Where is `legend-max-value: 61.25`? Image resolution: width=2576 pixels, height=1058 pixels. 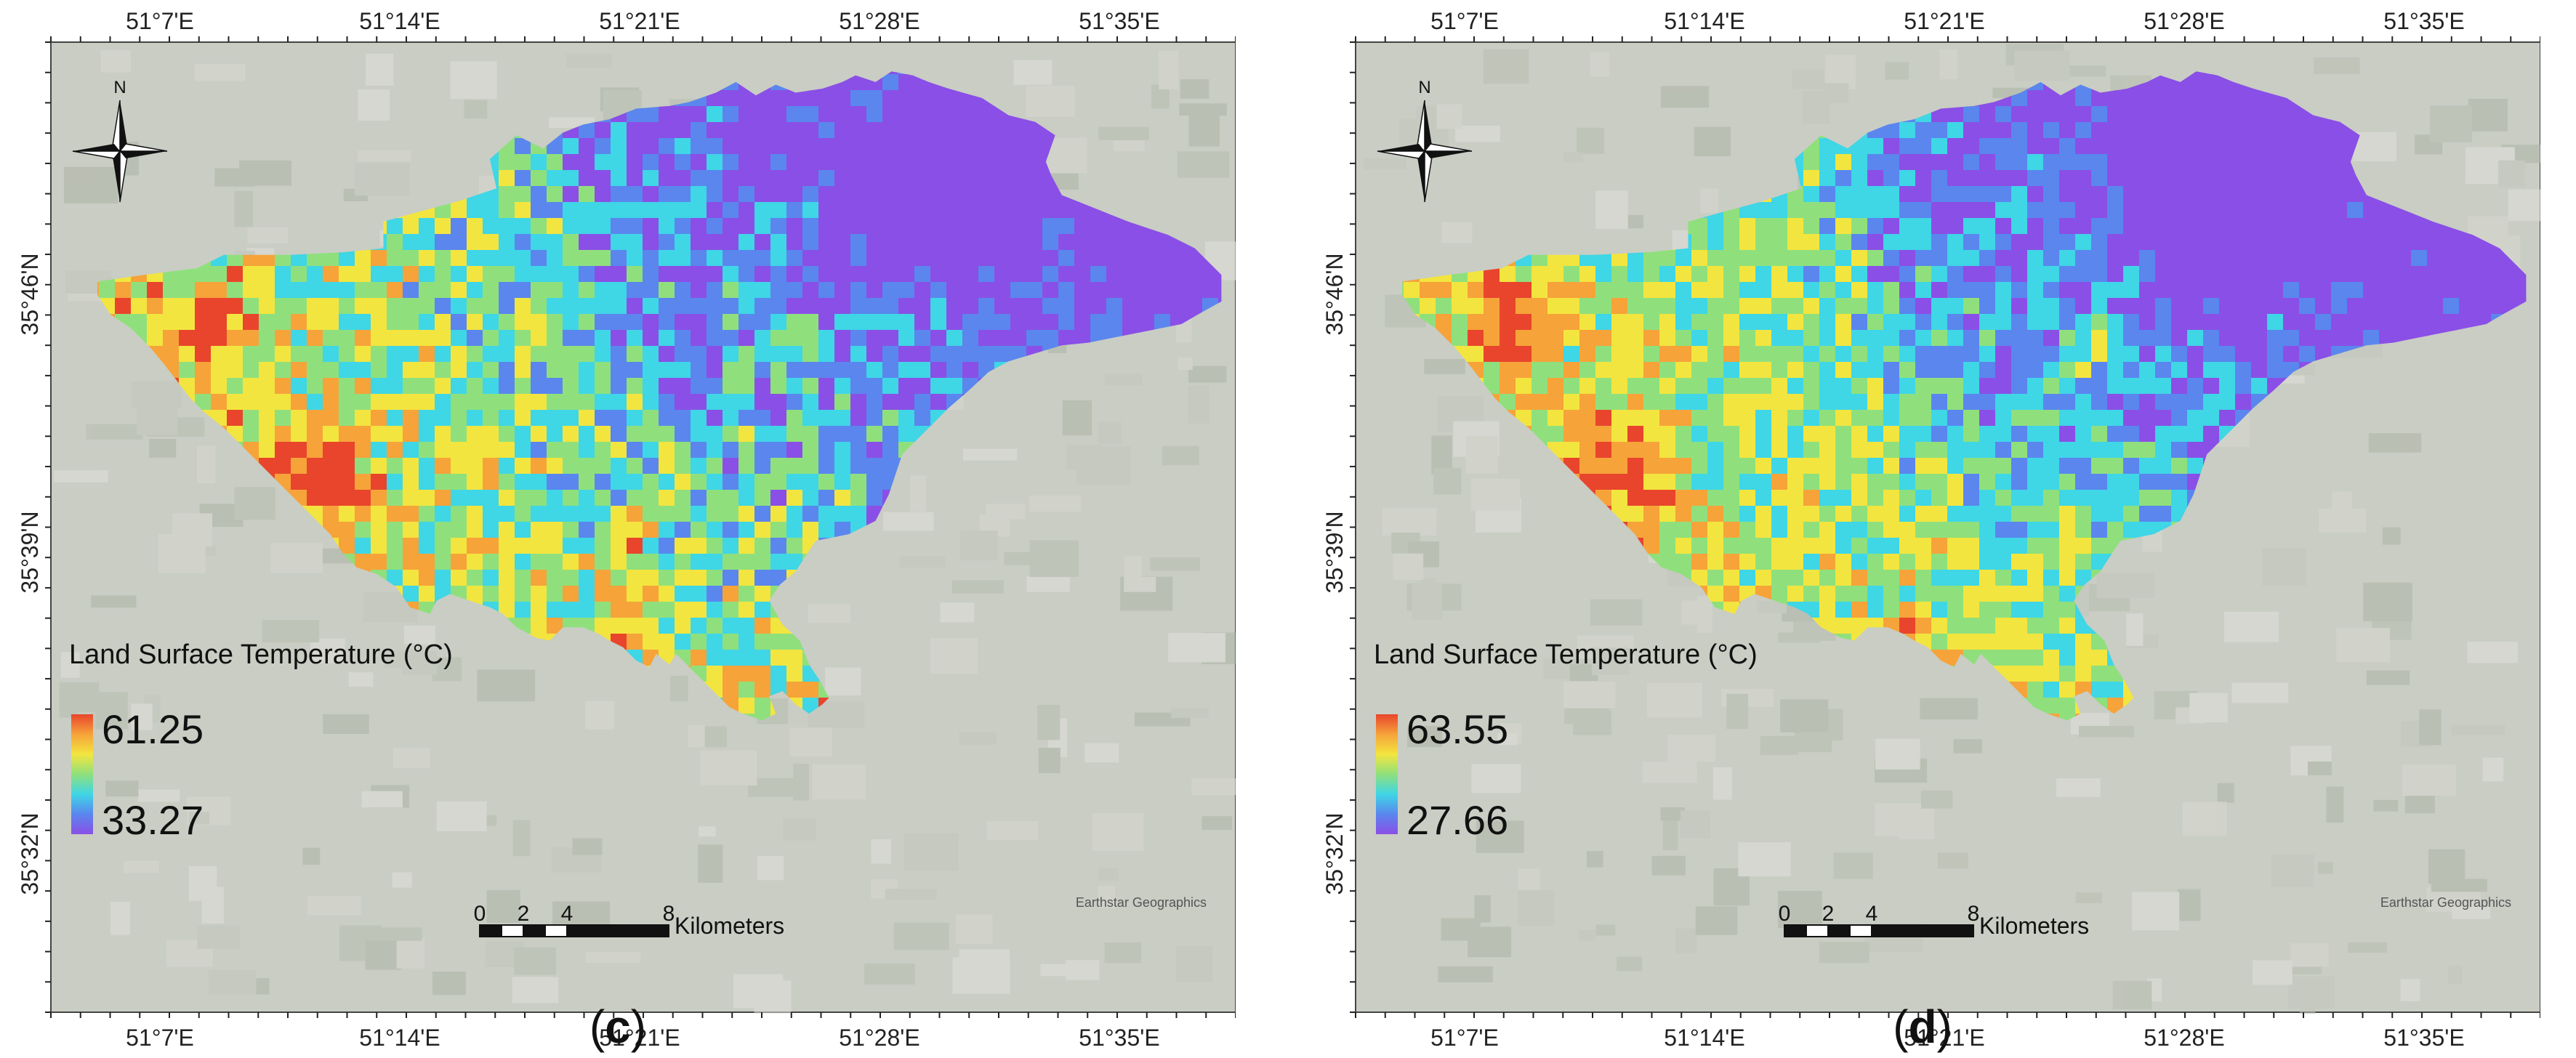
legend-max-value: 61.25 is located at coordinates (153, 729).